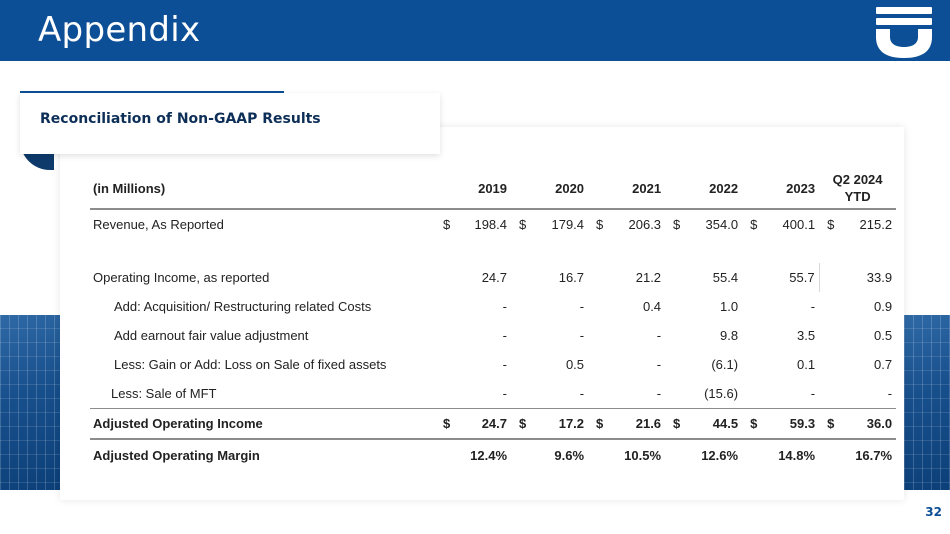  Describe the element at coordinates (725, 277) in the screenshot. I see `cell-value: 55.4` at that location.